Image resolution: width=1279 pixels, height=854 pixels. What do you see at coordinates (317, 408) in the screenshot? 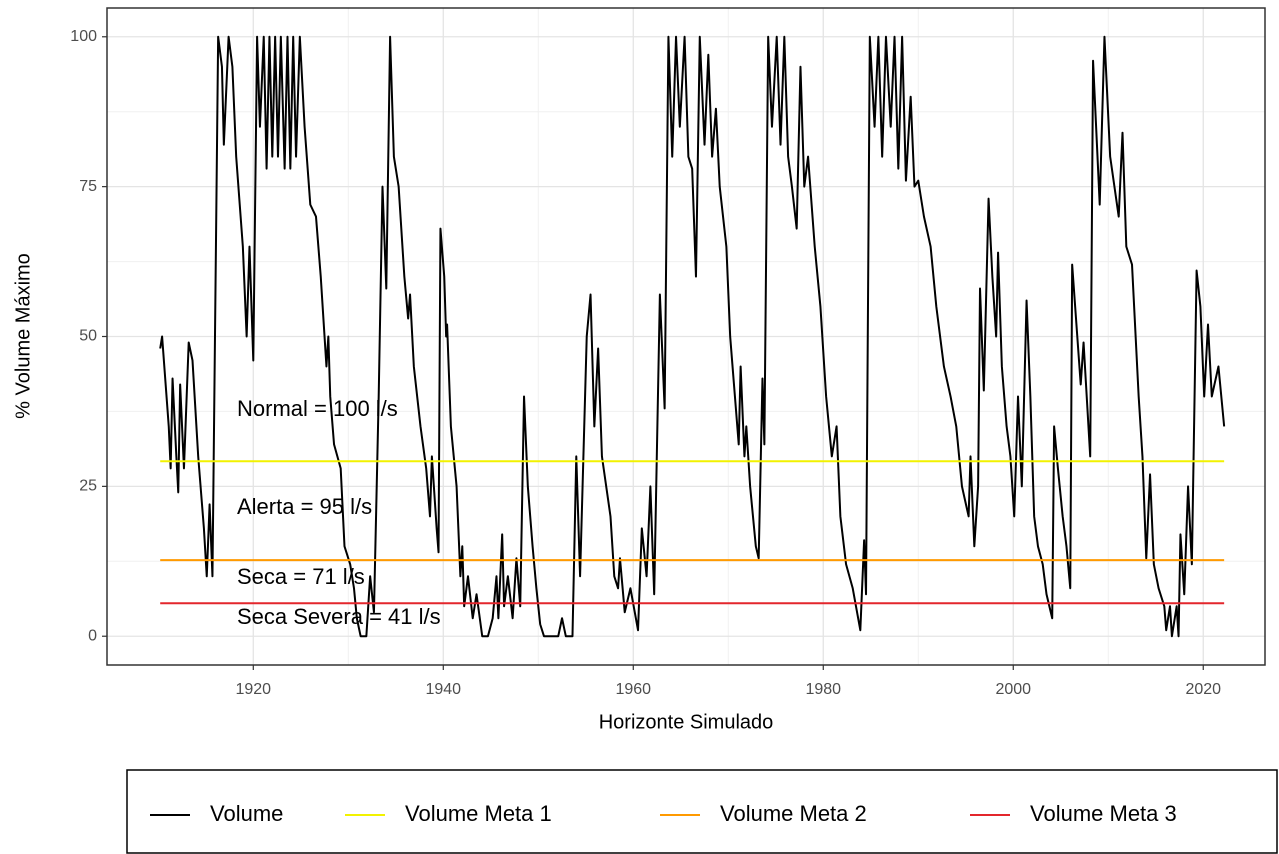
I see `annotation: Normal = 100 l/s` at bounding box center [317, 408].